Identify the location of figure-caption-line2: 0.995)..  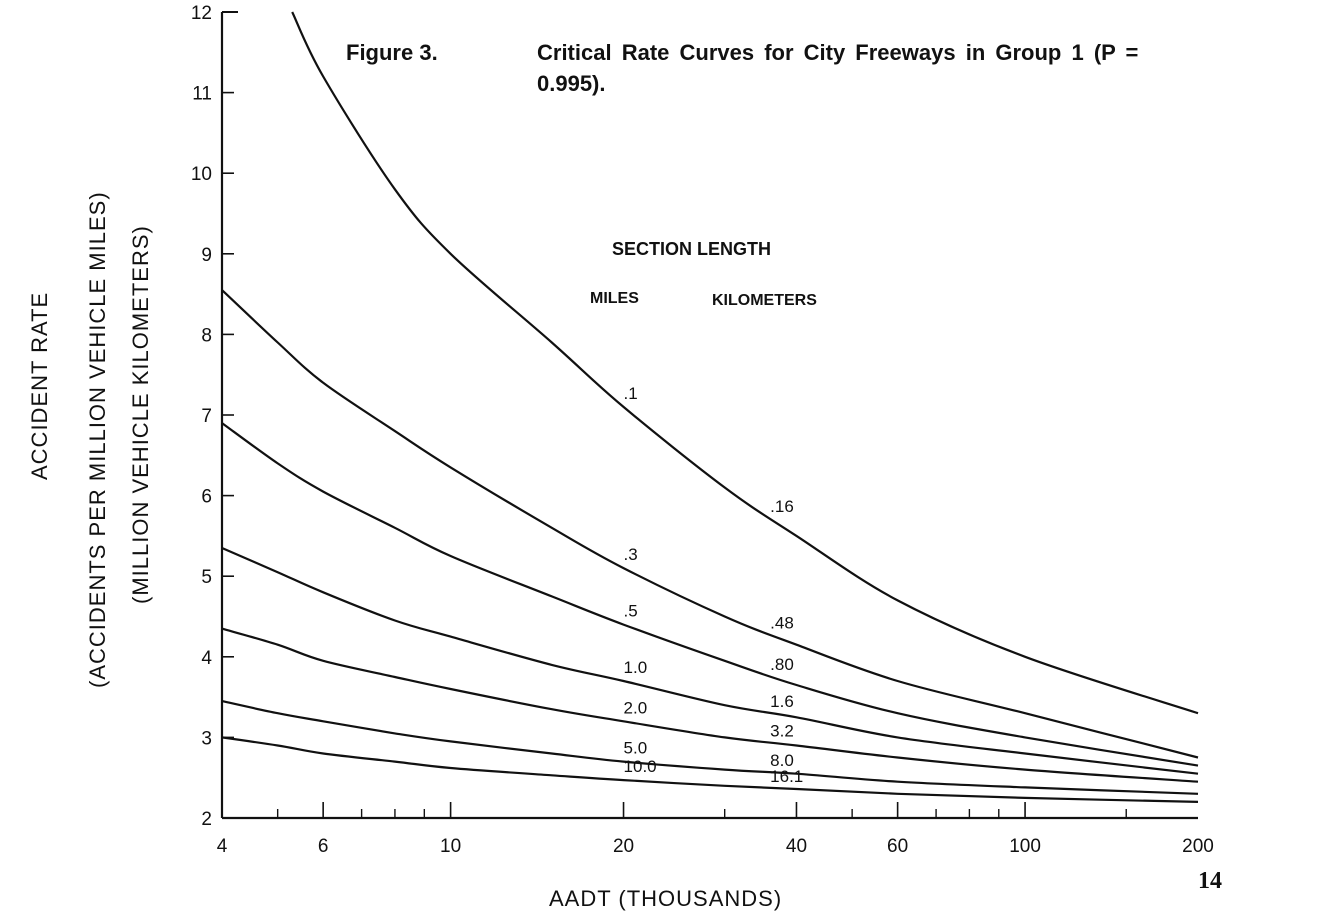
(571, 83).